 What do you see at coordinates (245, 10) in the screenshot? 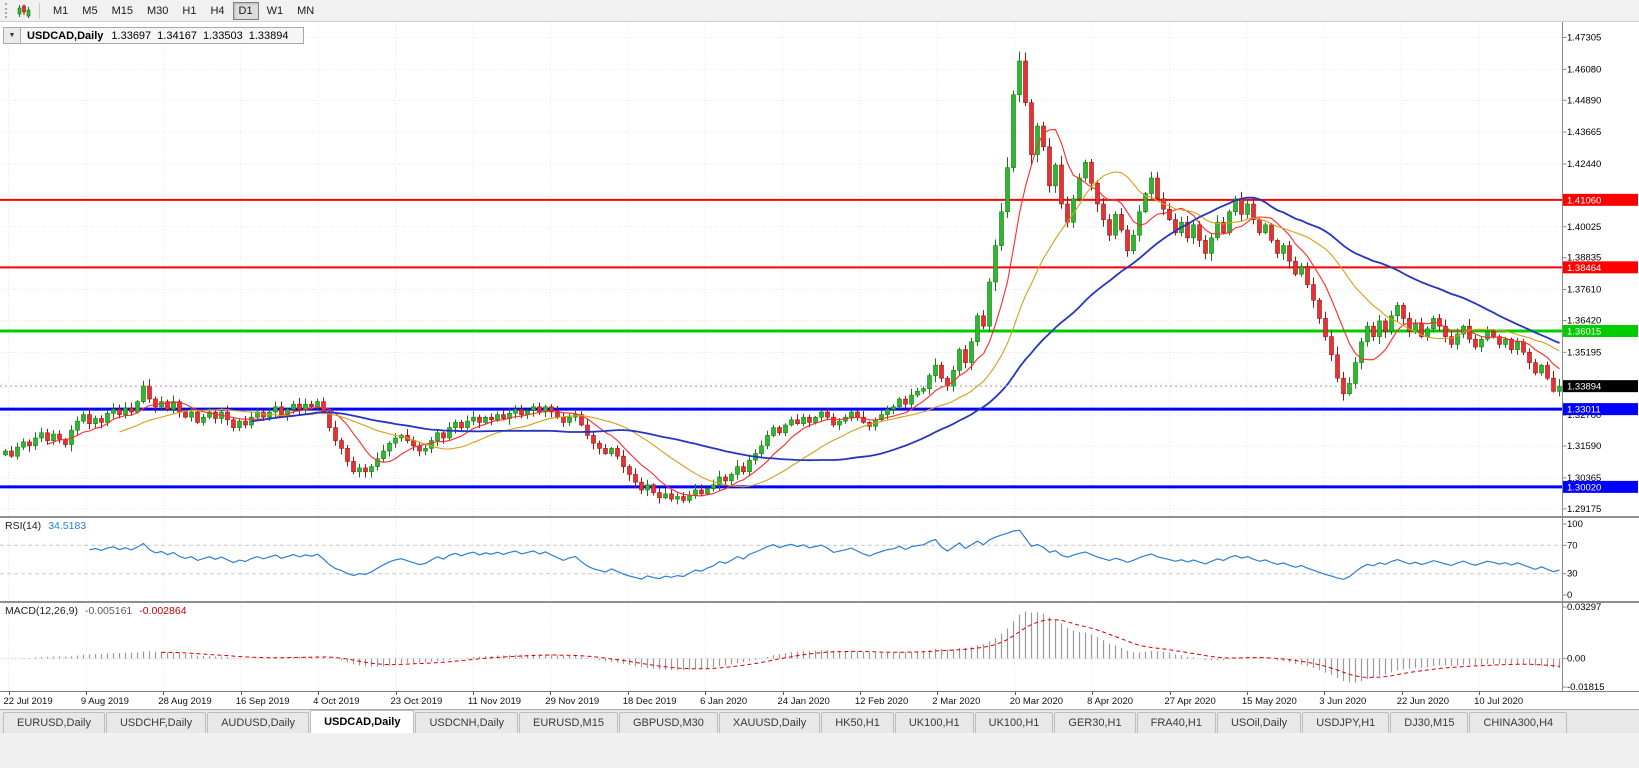
I see `timeframe-button-d1: D1` at bounding box center [245, 10].